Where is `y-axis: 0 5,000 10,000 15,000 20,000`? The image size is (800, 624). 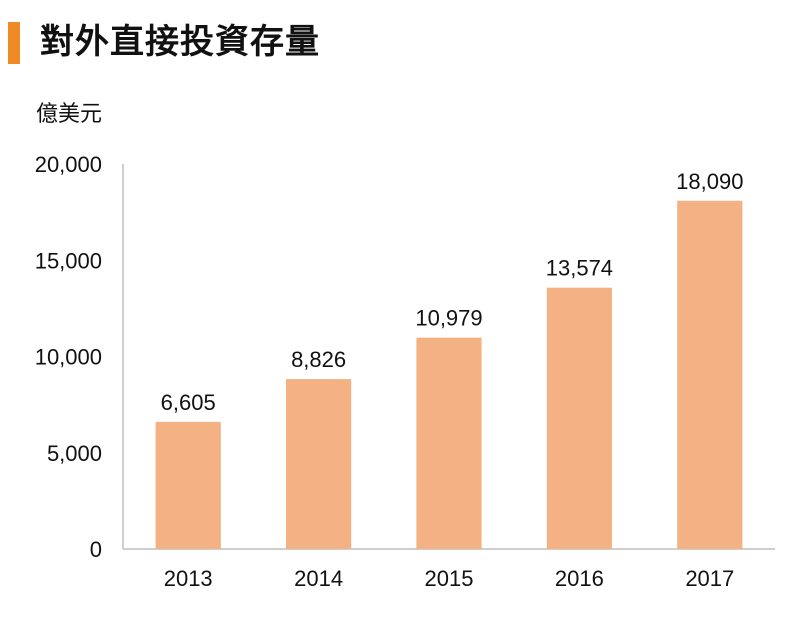 y-axis: 0 5,000 10,000 15,000 20,000 is located at coordinates (79, 357).